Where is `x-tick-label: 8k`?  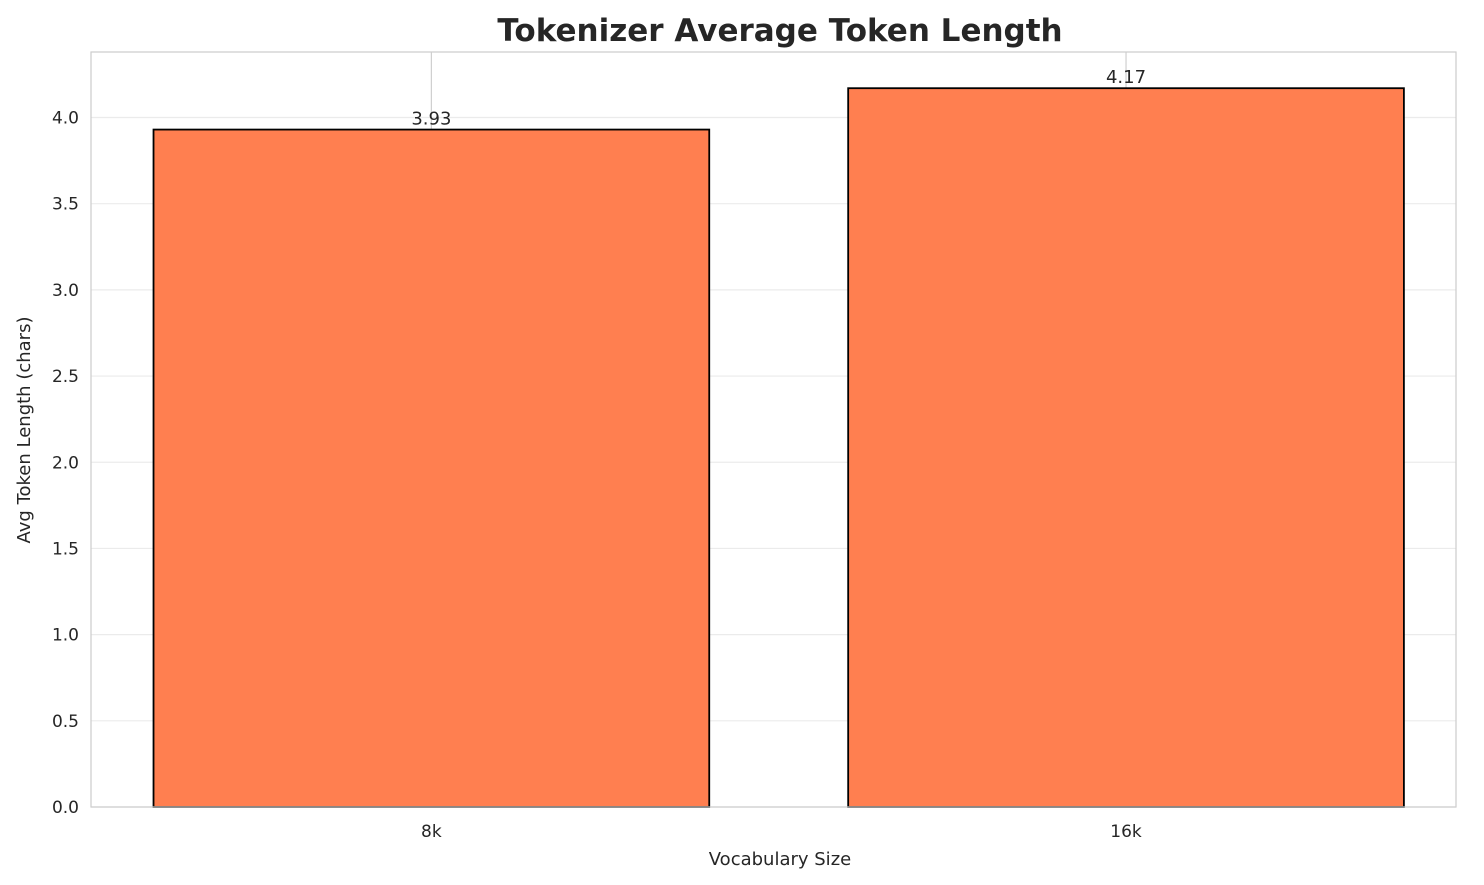 x-tick-label: 8k is located at coordinates (431, 832).